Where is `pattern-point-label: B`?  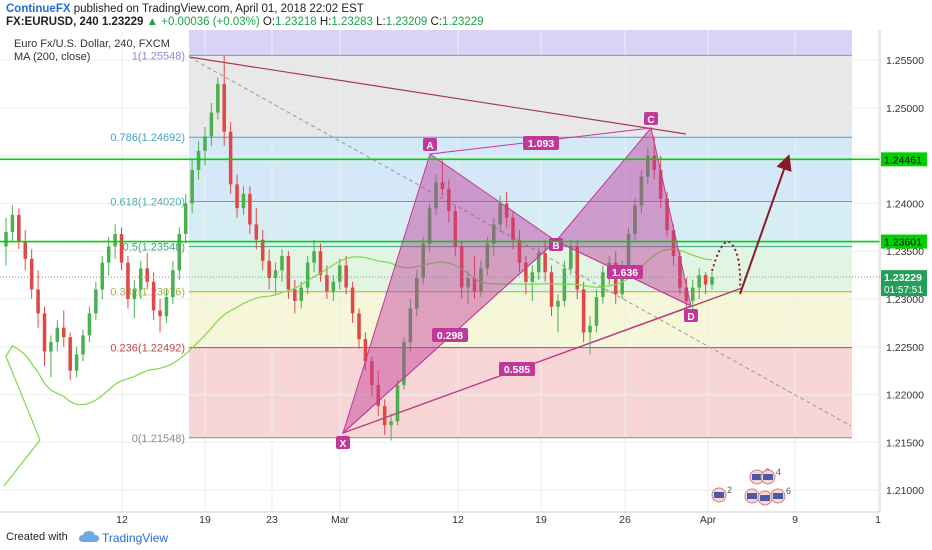
pattern-point-label: B is located at coordinates (555, 246).